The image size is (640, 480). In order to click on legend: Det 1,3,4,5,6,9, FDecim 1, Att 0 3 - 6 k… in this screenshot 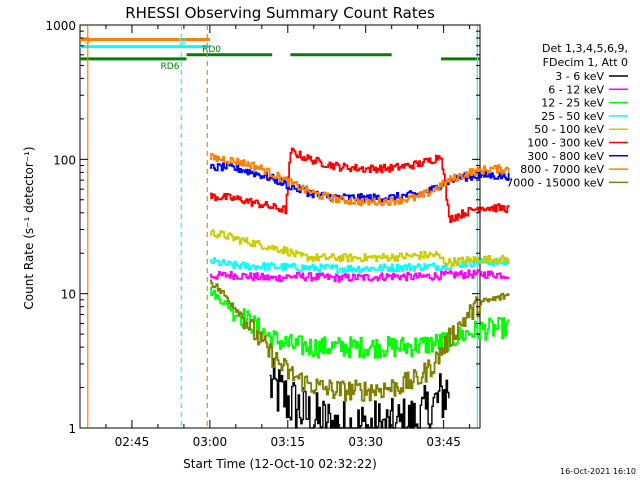, I will do `click(567, 115)`.